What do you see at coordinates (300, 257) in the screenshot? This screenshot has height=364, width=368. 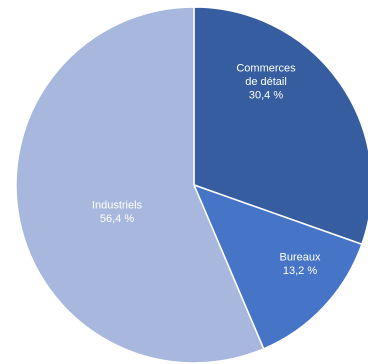 I see `pie-category-bureaux: Bureaux` at bounding box center [300, 257].